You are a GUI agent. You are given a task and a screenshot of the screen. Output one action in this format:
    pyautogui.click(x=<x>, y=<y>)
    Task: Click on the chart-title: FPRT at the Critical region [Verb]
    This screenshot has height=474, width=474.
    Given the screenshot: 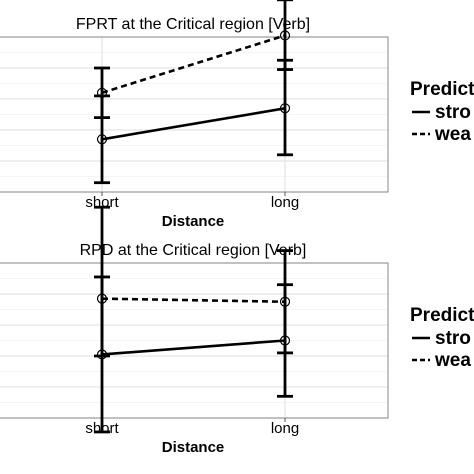 What is the action you would take?
    pyautogui.click(x=193, y=24)
    